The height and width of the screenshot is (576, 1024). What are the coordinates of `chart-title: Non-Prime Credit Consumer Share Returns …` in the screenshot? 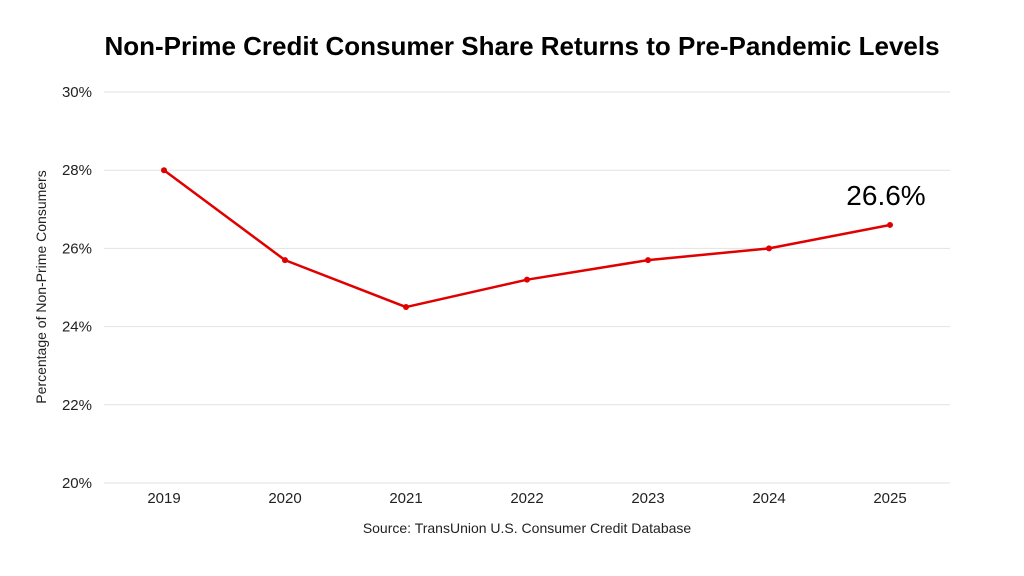 It's located at (521, 46).